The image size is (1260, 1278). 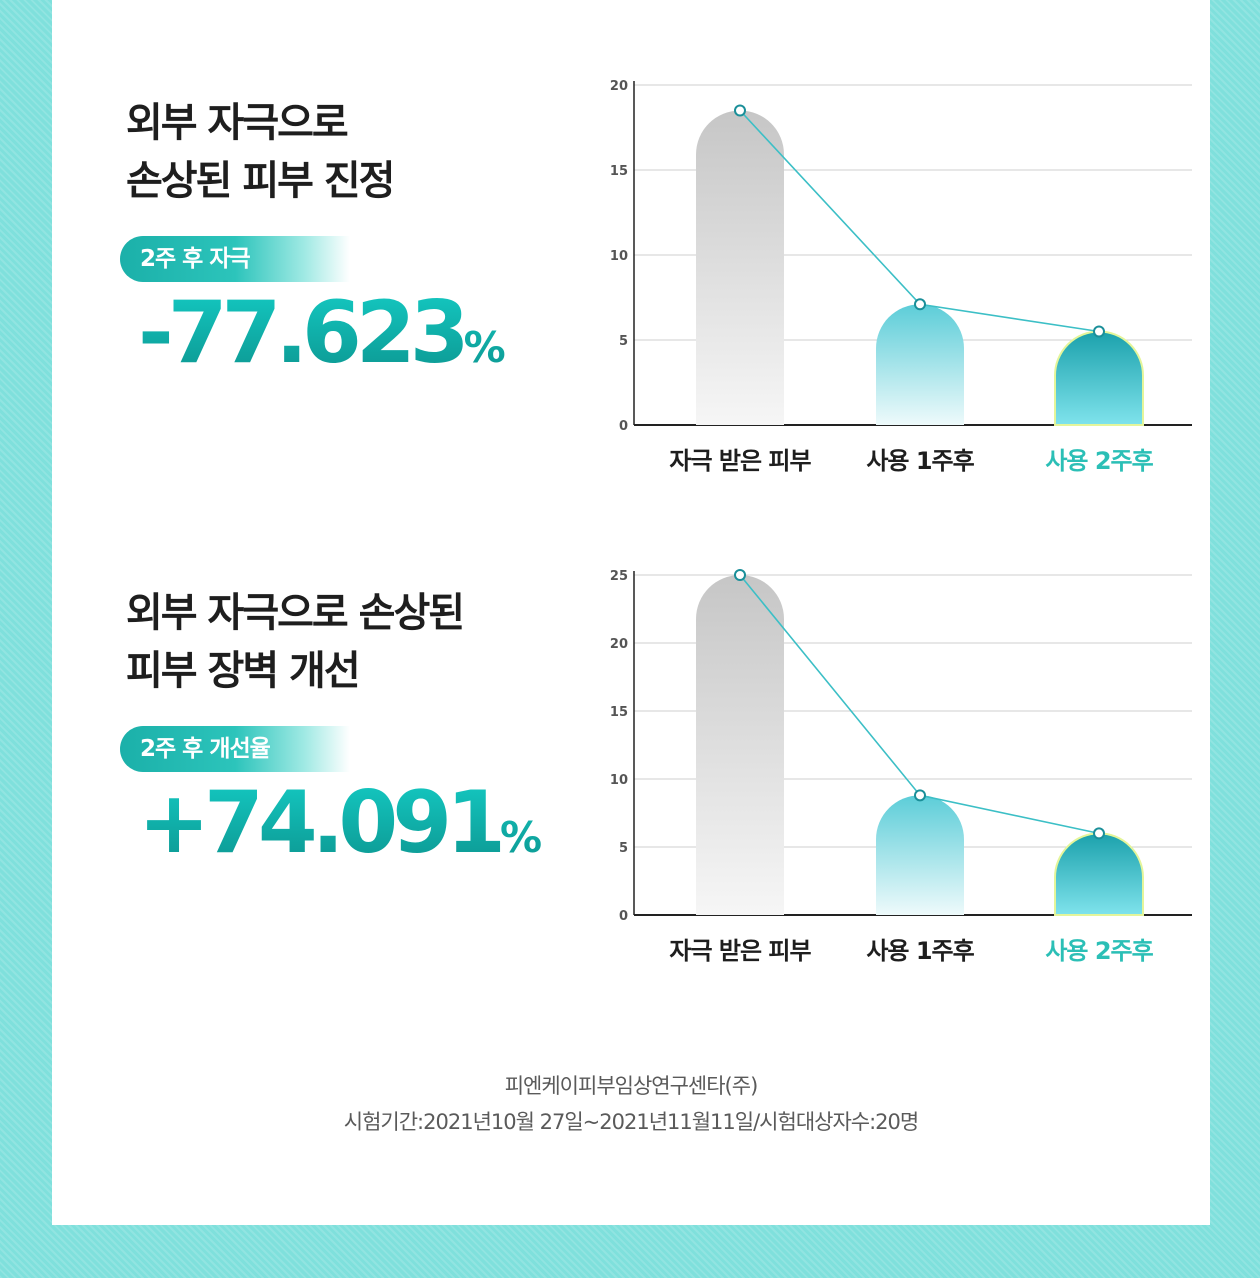 What do you see at coordinates (235, 259) in the screenshot?
I see `result-badge: 2주 후 자극` at bounding box center [235, 259].